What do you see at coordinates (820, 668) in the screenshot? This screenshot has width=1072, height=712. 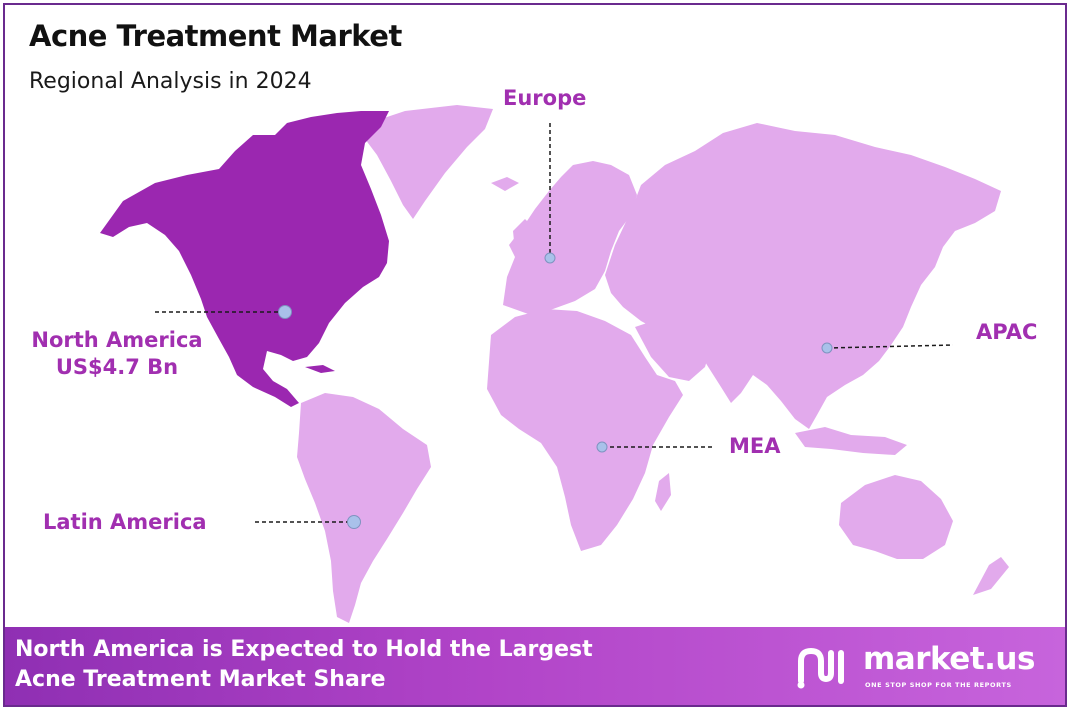 I see `logo-mark-icon` at bounding box center [820, 668].